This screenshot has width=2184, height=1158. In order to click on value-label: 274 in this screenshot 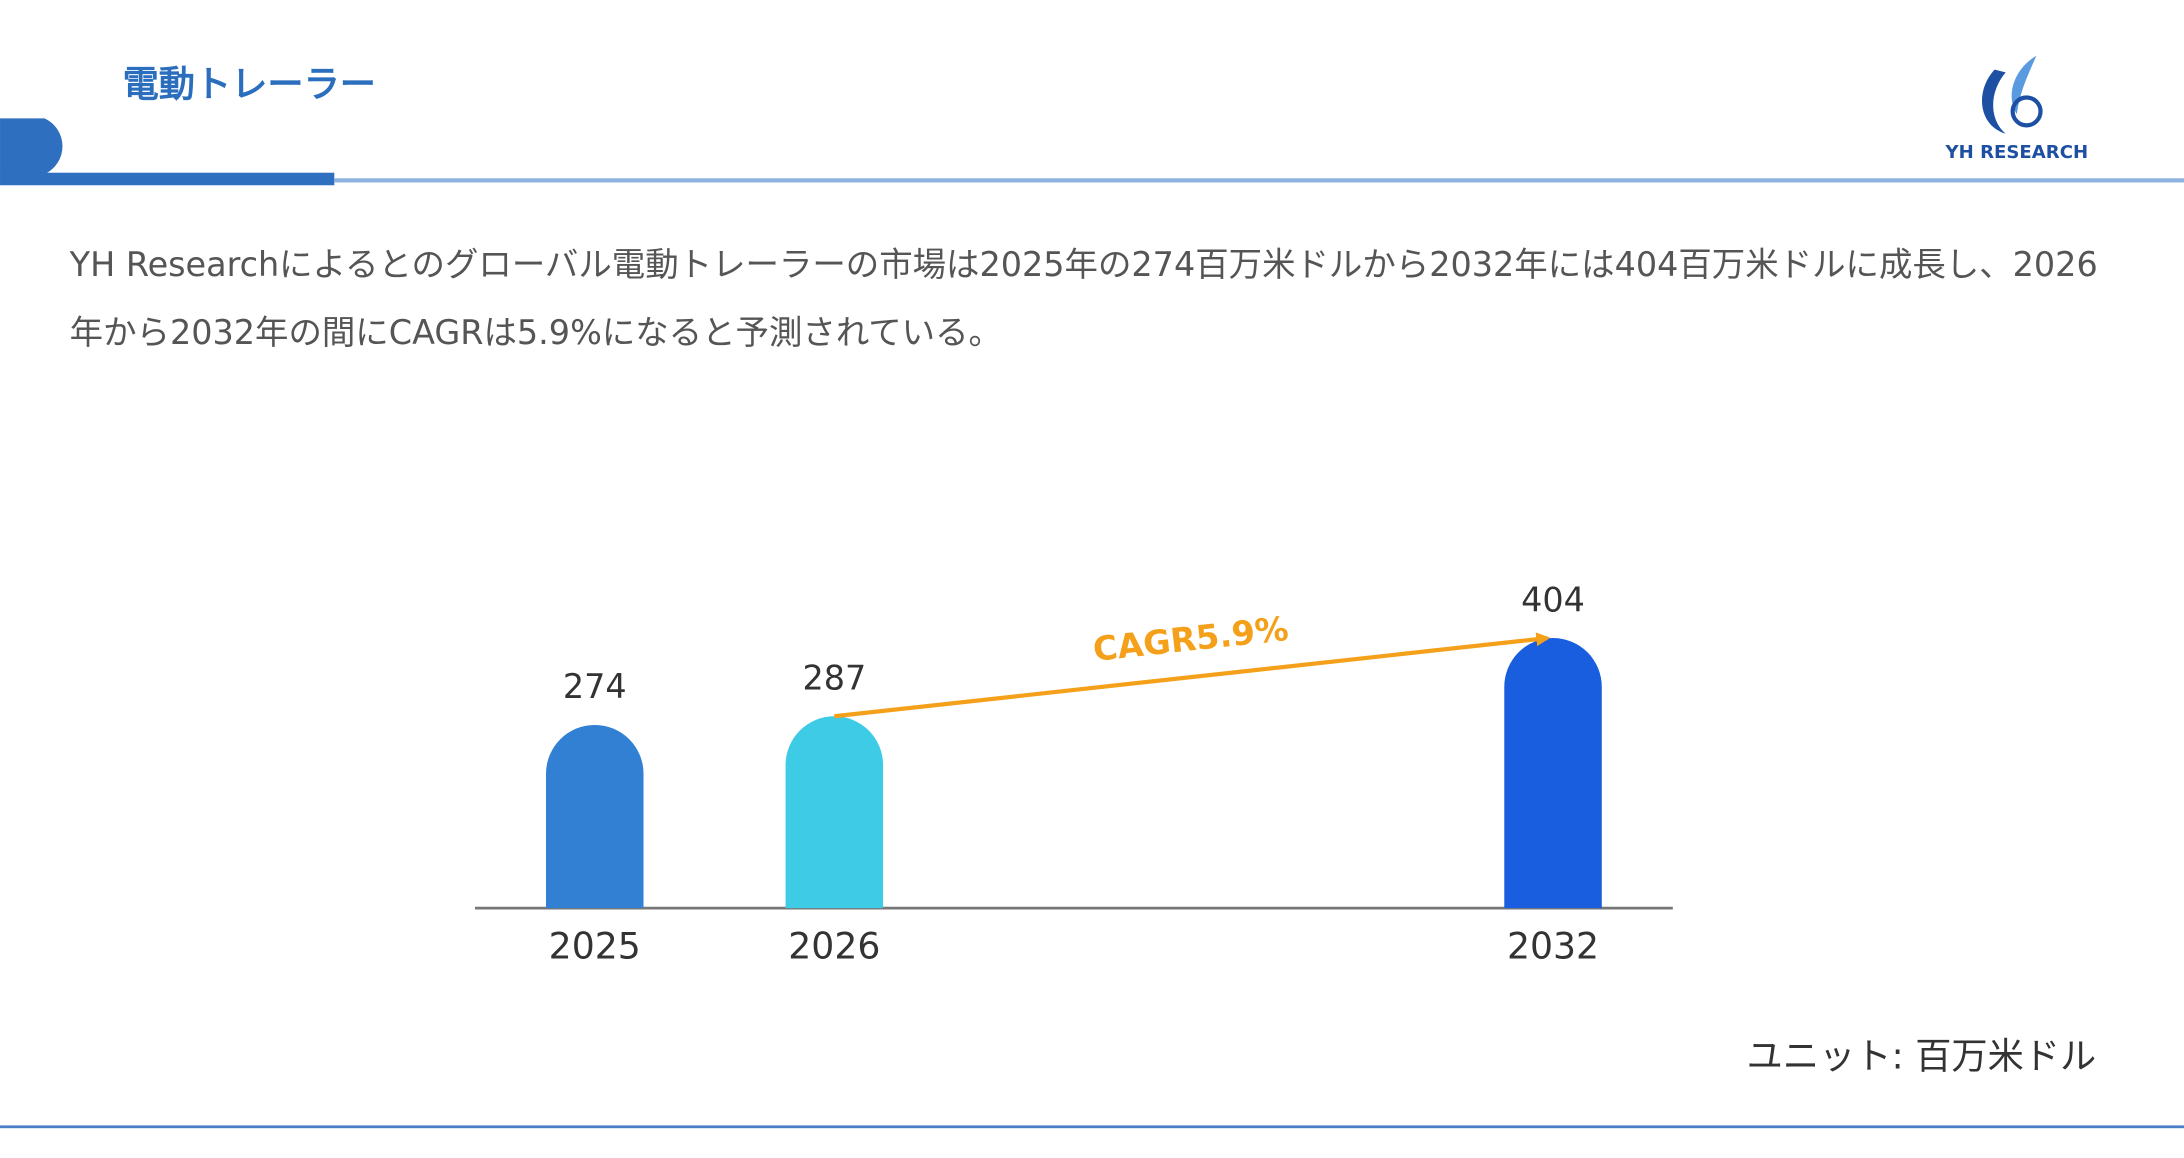, I will do `click(595, 686)`.